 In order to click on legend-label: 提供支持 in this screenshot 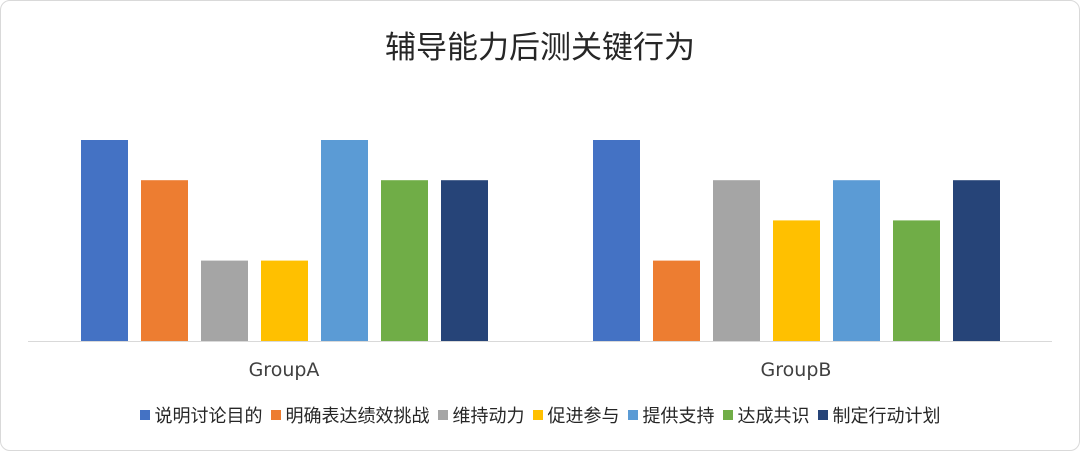, I will do `click(678, 416)`.